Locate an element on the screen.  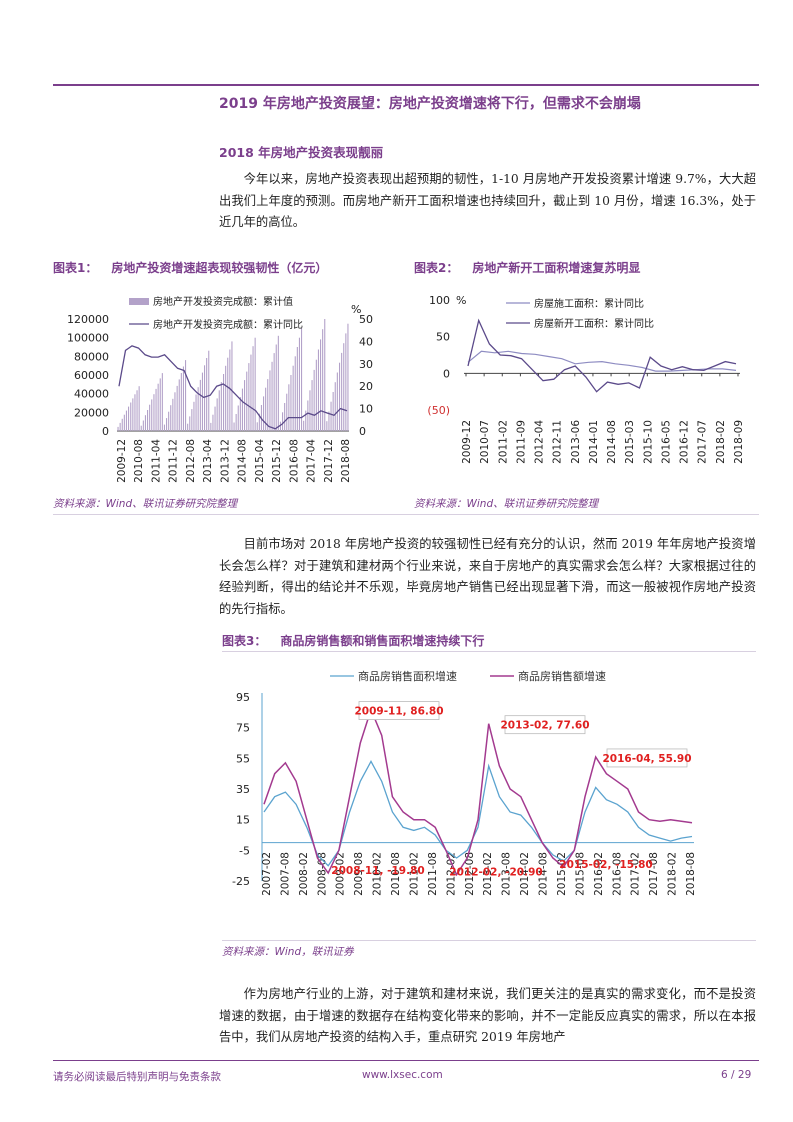
new-starts-line is located at coordinates (602, 355).